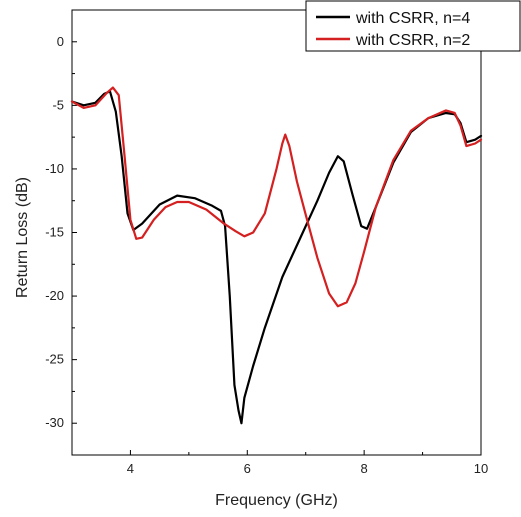 The image size is (521, 517). Describe the element at coordinates (54, 168) in the screenshot. I see `y-tick-label: -10` at that location.